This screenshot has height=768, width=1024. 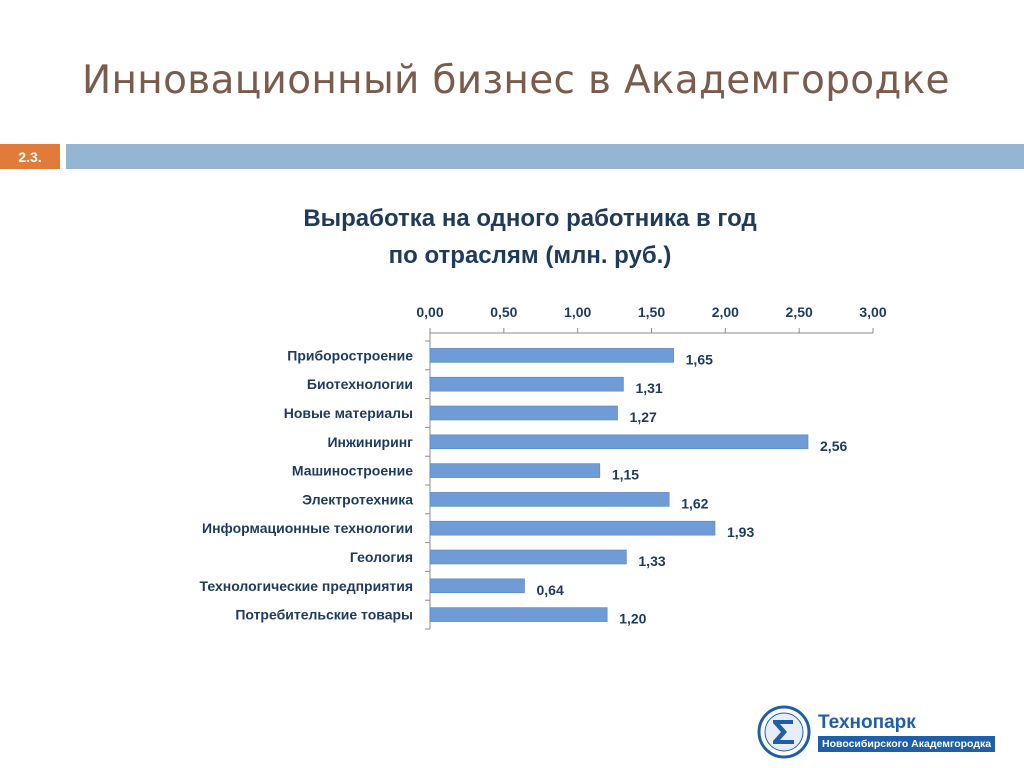 What do you see at coordinates (725, 312) in the screenshot?
I see `x-tick-label: 2,00` at bounding box center [725, 312].